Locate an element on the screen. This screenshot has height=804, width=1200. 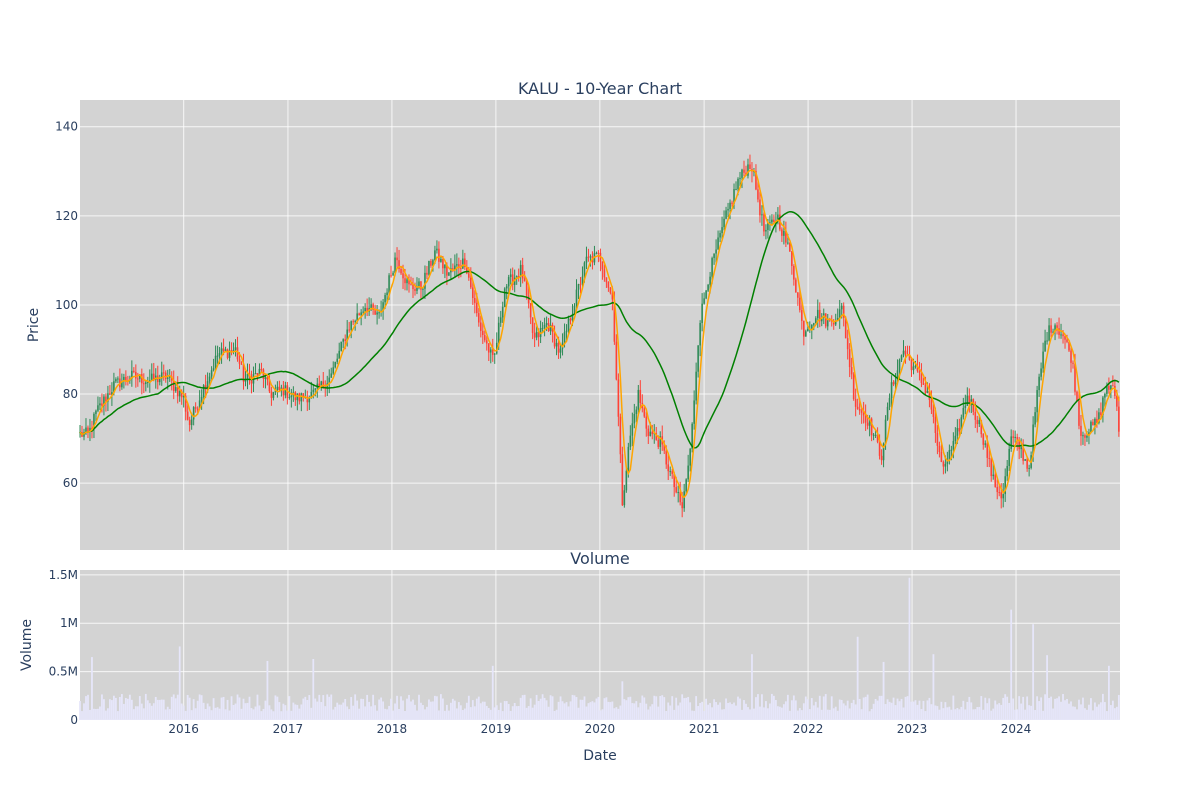
volume-y-tick-labels: 0 0.5M 1M 1.5M is located at coordinates (63, 647).